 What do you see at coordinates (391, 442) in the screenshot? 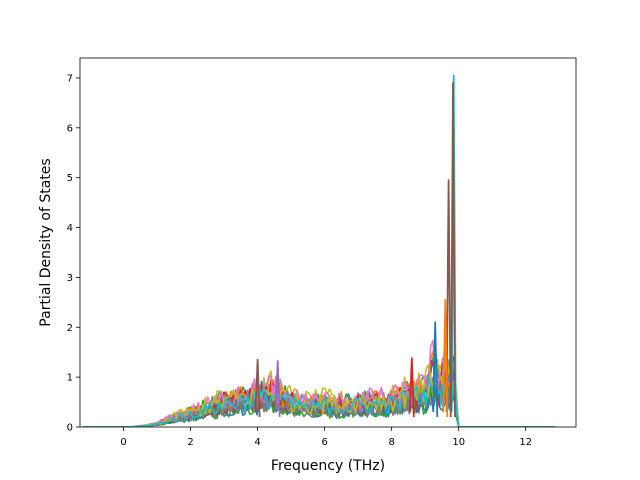
I see `x-tick-label: 8` at bounding box center [391, 442].